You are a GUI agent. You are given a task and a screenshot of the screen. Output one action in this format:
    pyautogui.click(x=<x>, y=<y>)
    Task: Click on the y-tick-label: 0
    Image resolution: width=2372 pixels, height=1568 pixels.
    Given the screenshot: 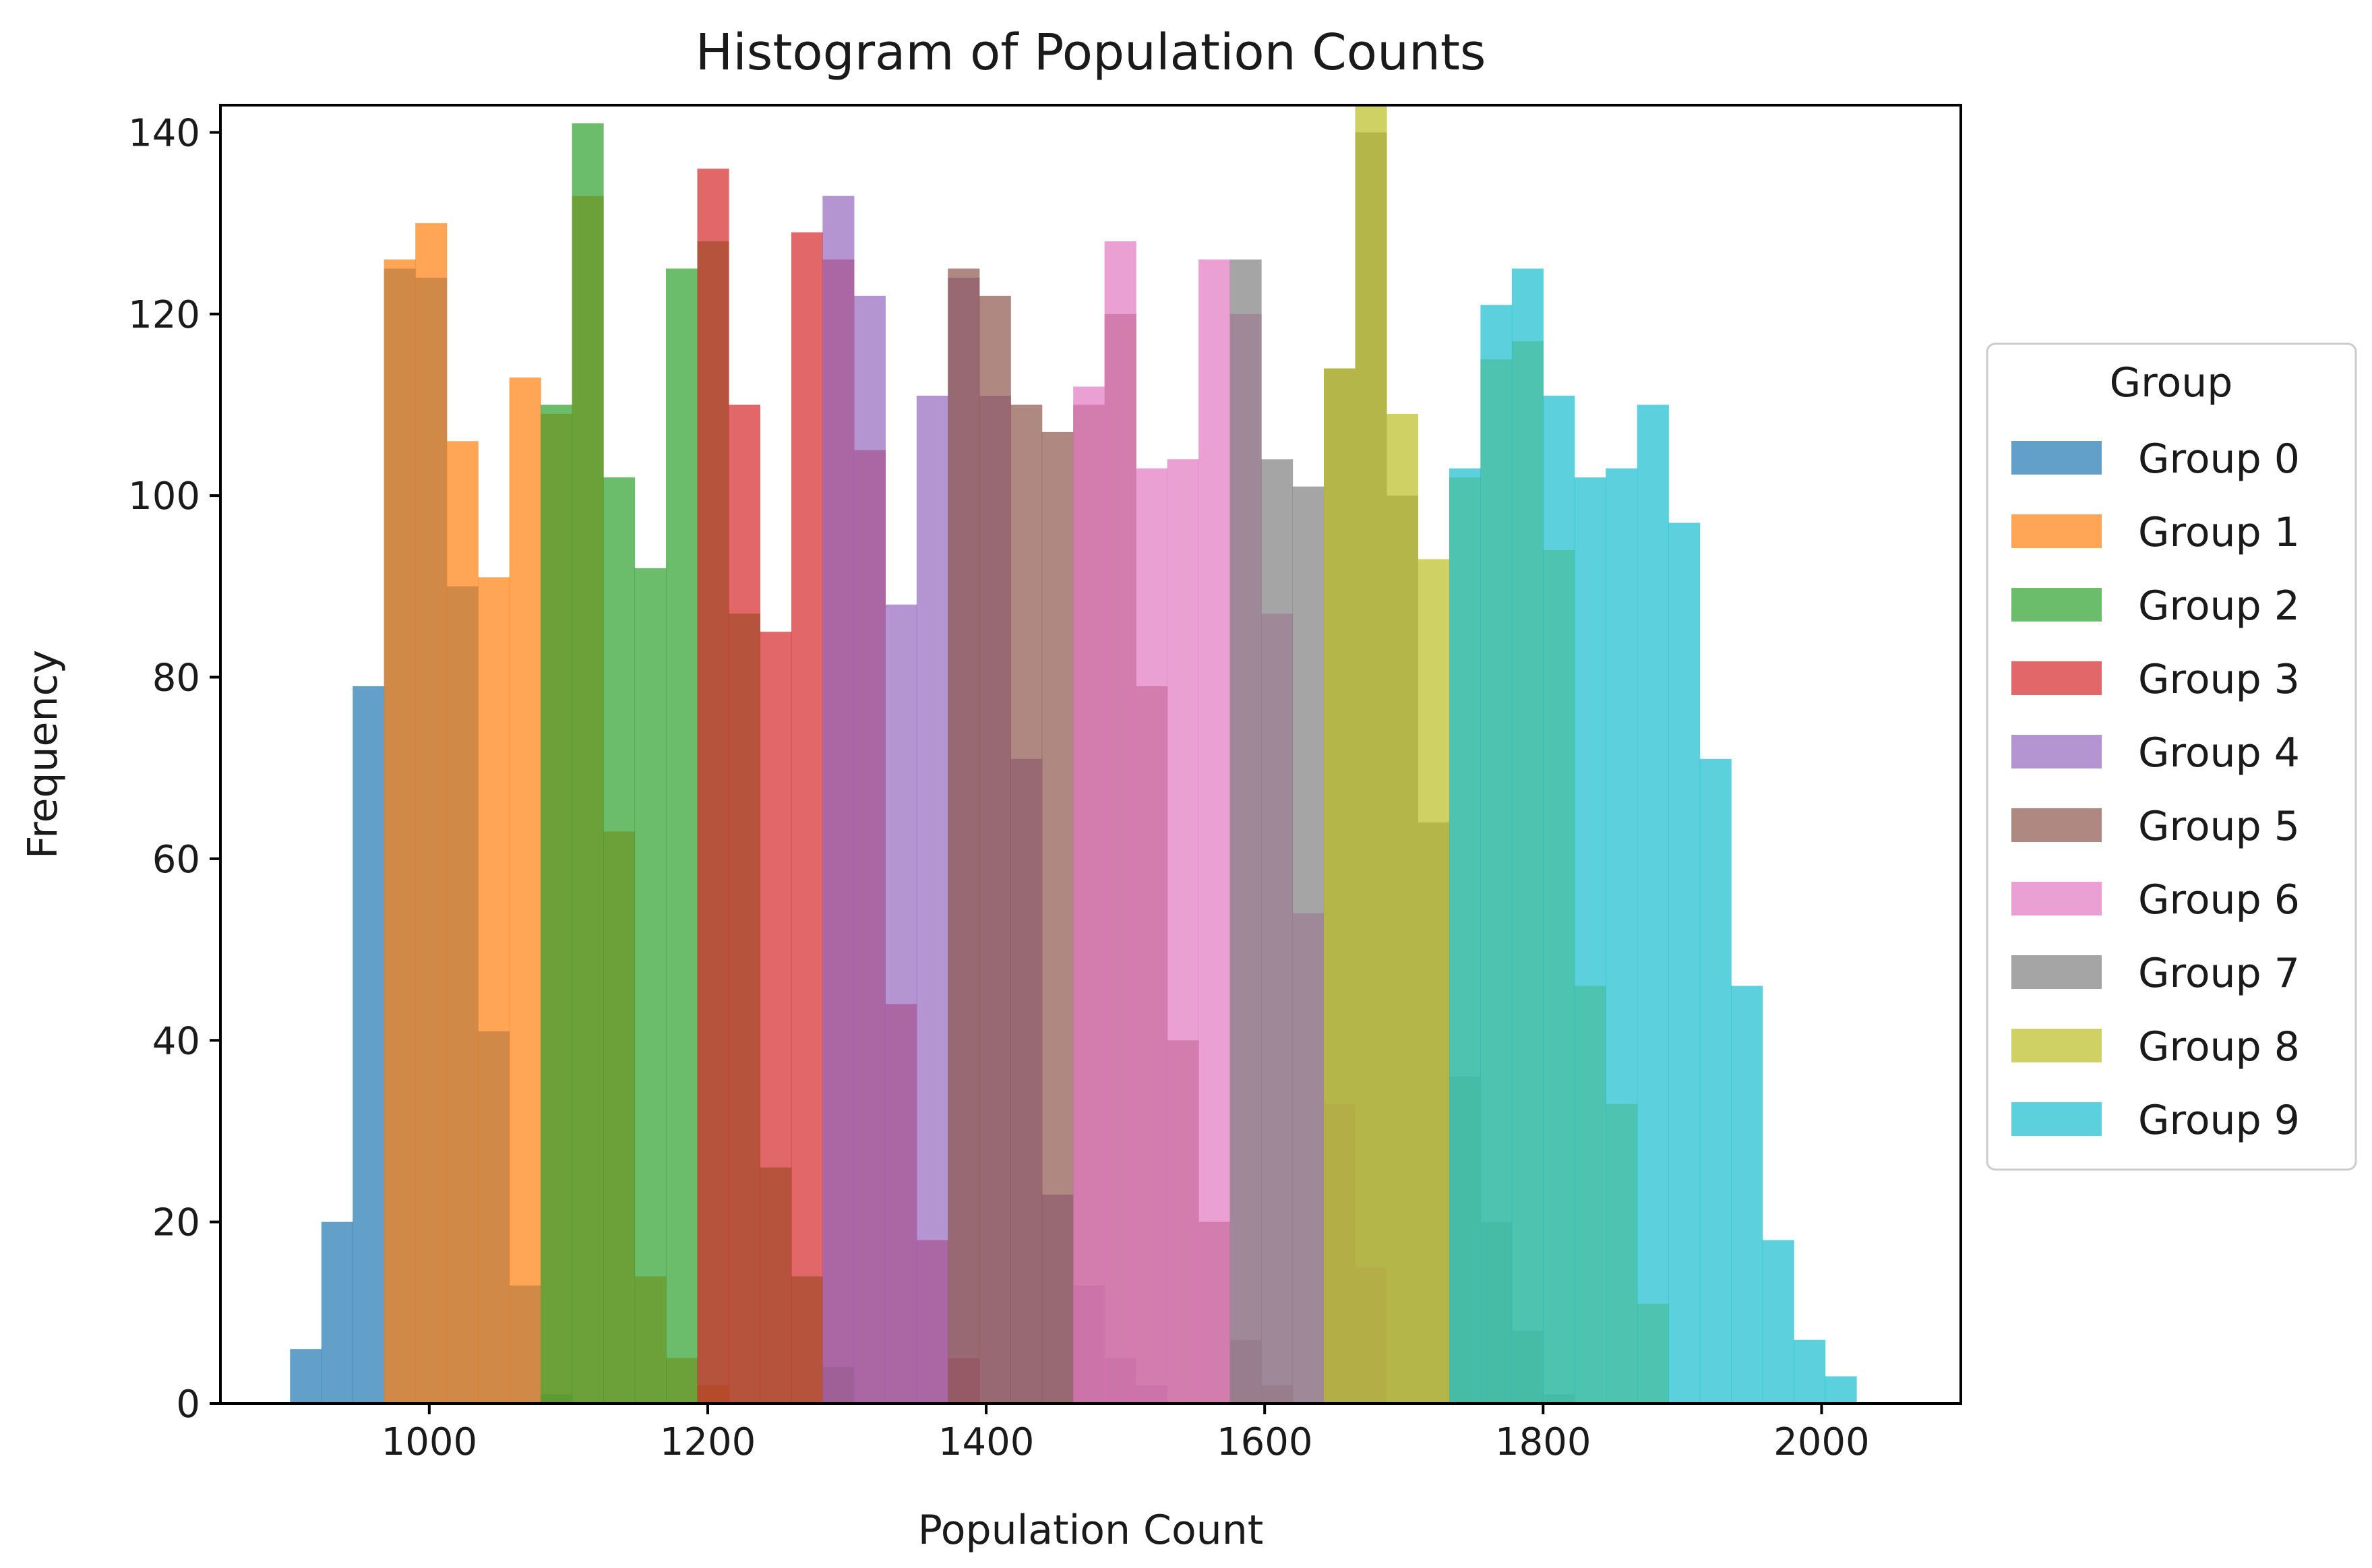 What is the action you would take?
    pyautogui.click(x=188, y=1404)
    